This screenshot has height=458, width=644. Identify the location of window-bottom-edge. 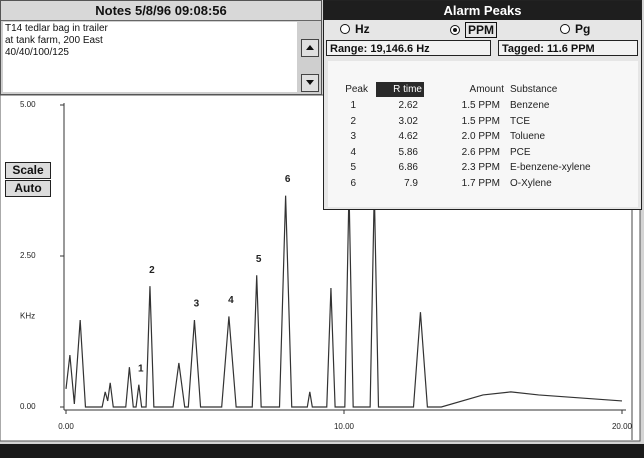
(322, 451).